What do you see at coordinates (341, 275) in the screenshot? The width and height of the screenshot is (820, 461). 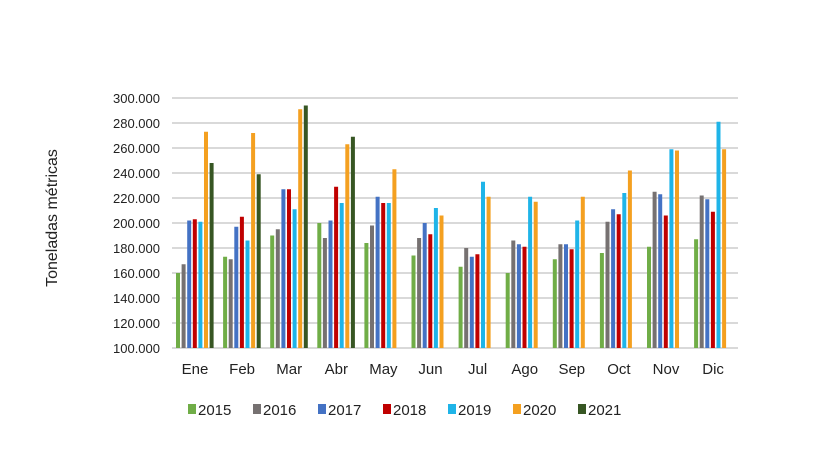 I see `bar-abr-2019` at bounding box center [341, 275].